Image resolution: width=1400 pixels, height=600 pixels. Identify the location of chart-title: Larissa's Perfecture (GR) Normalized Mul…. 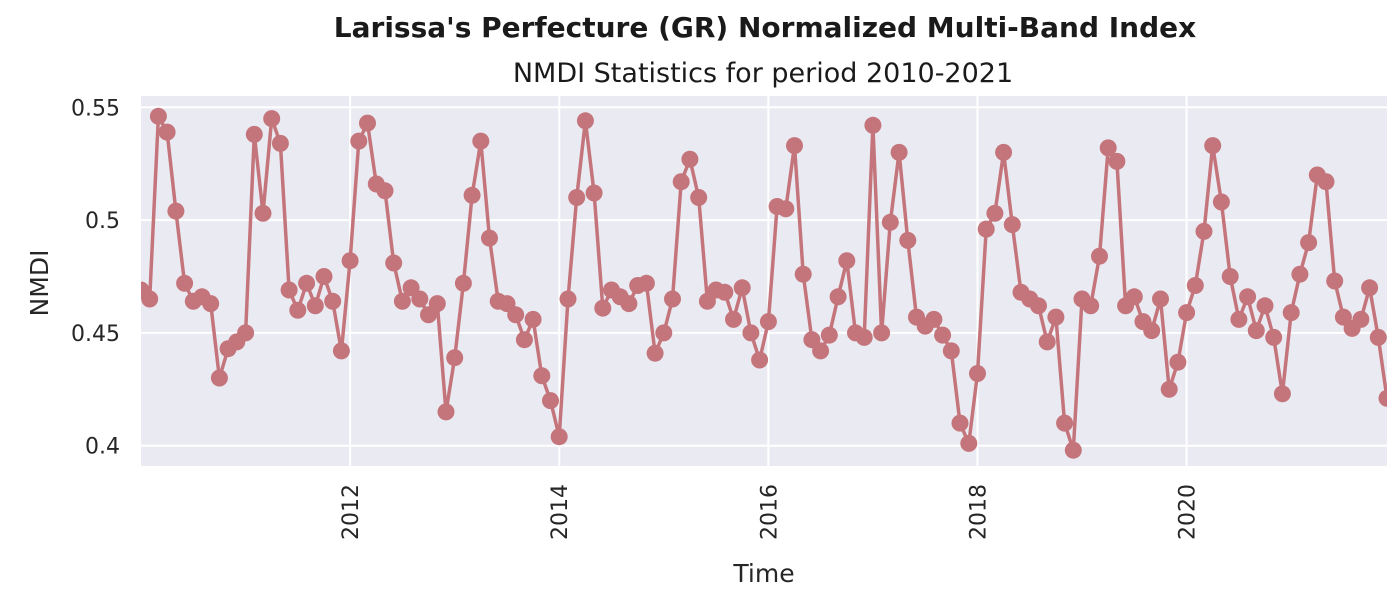
(765, 27).